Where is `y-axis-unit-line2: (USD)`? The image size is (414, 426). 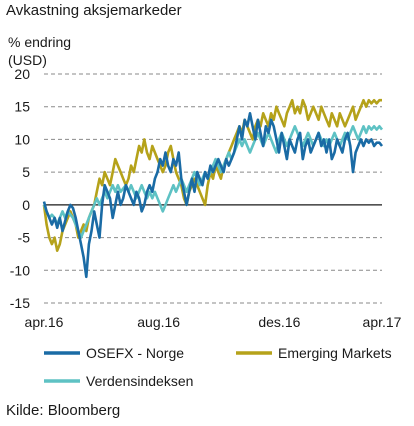 y-axis-unit-line2: (USD) is located at coordinates (27, 60).